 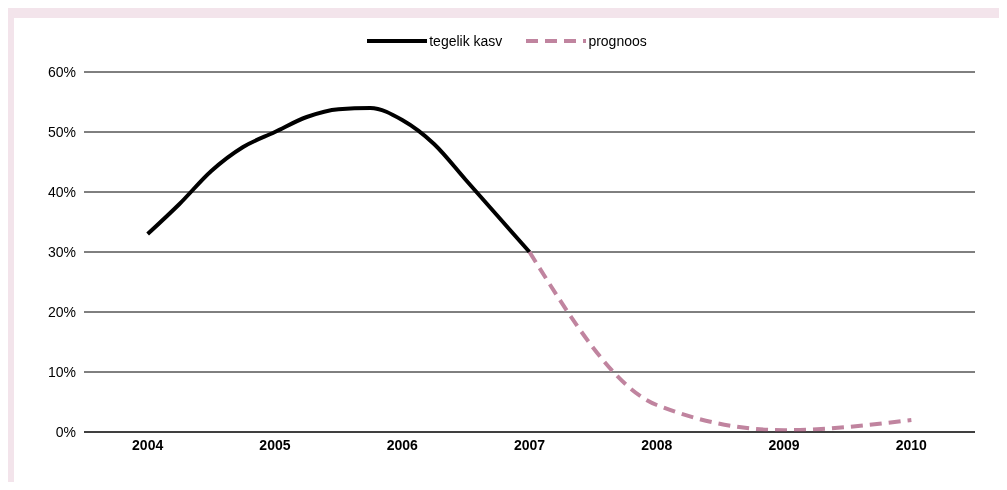 What do you see at coordinates (911, 444) in the screenshot?
I see `x-tick-label: 2010` at bounding box center [911, 444].